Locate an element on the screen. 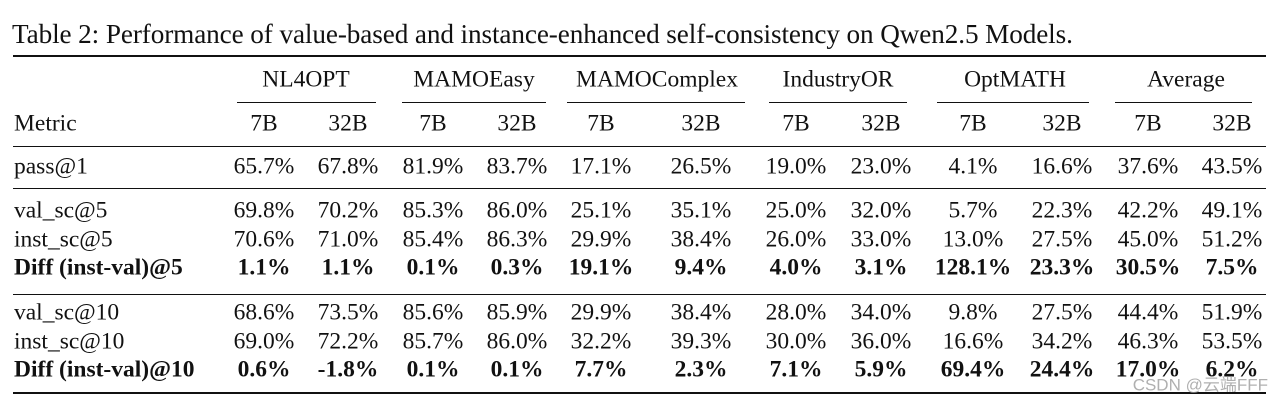  table-cell: 45.0% is located at coordinates (1148, 239).